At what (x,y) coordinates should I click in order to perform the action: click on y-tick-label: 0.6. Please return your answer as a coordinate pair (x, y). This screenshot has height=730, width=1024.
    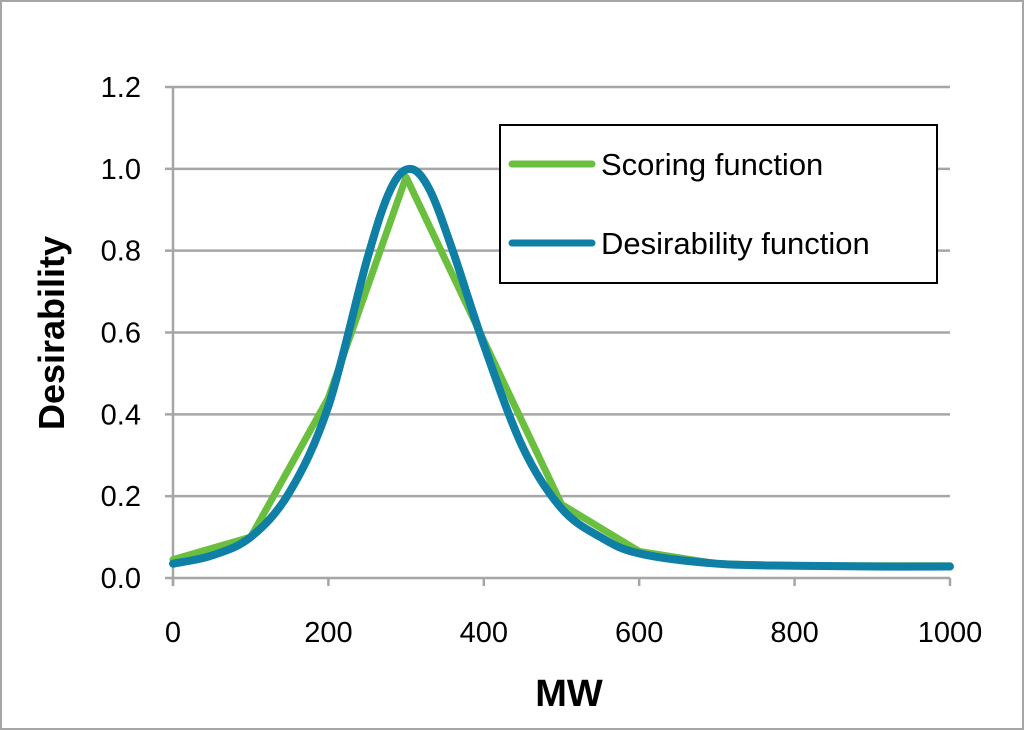
    Looking at the image, I should click on (121, 334).